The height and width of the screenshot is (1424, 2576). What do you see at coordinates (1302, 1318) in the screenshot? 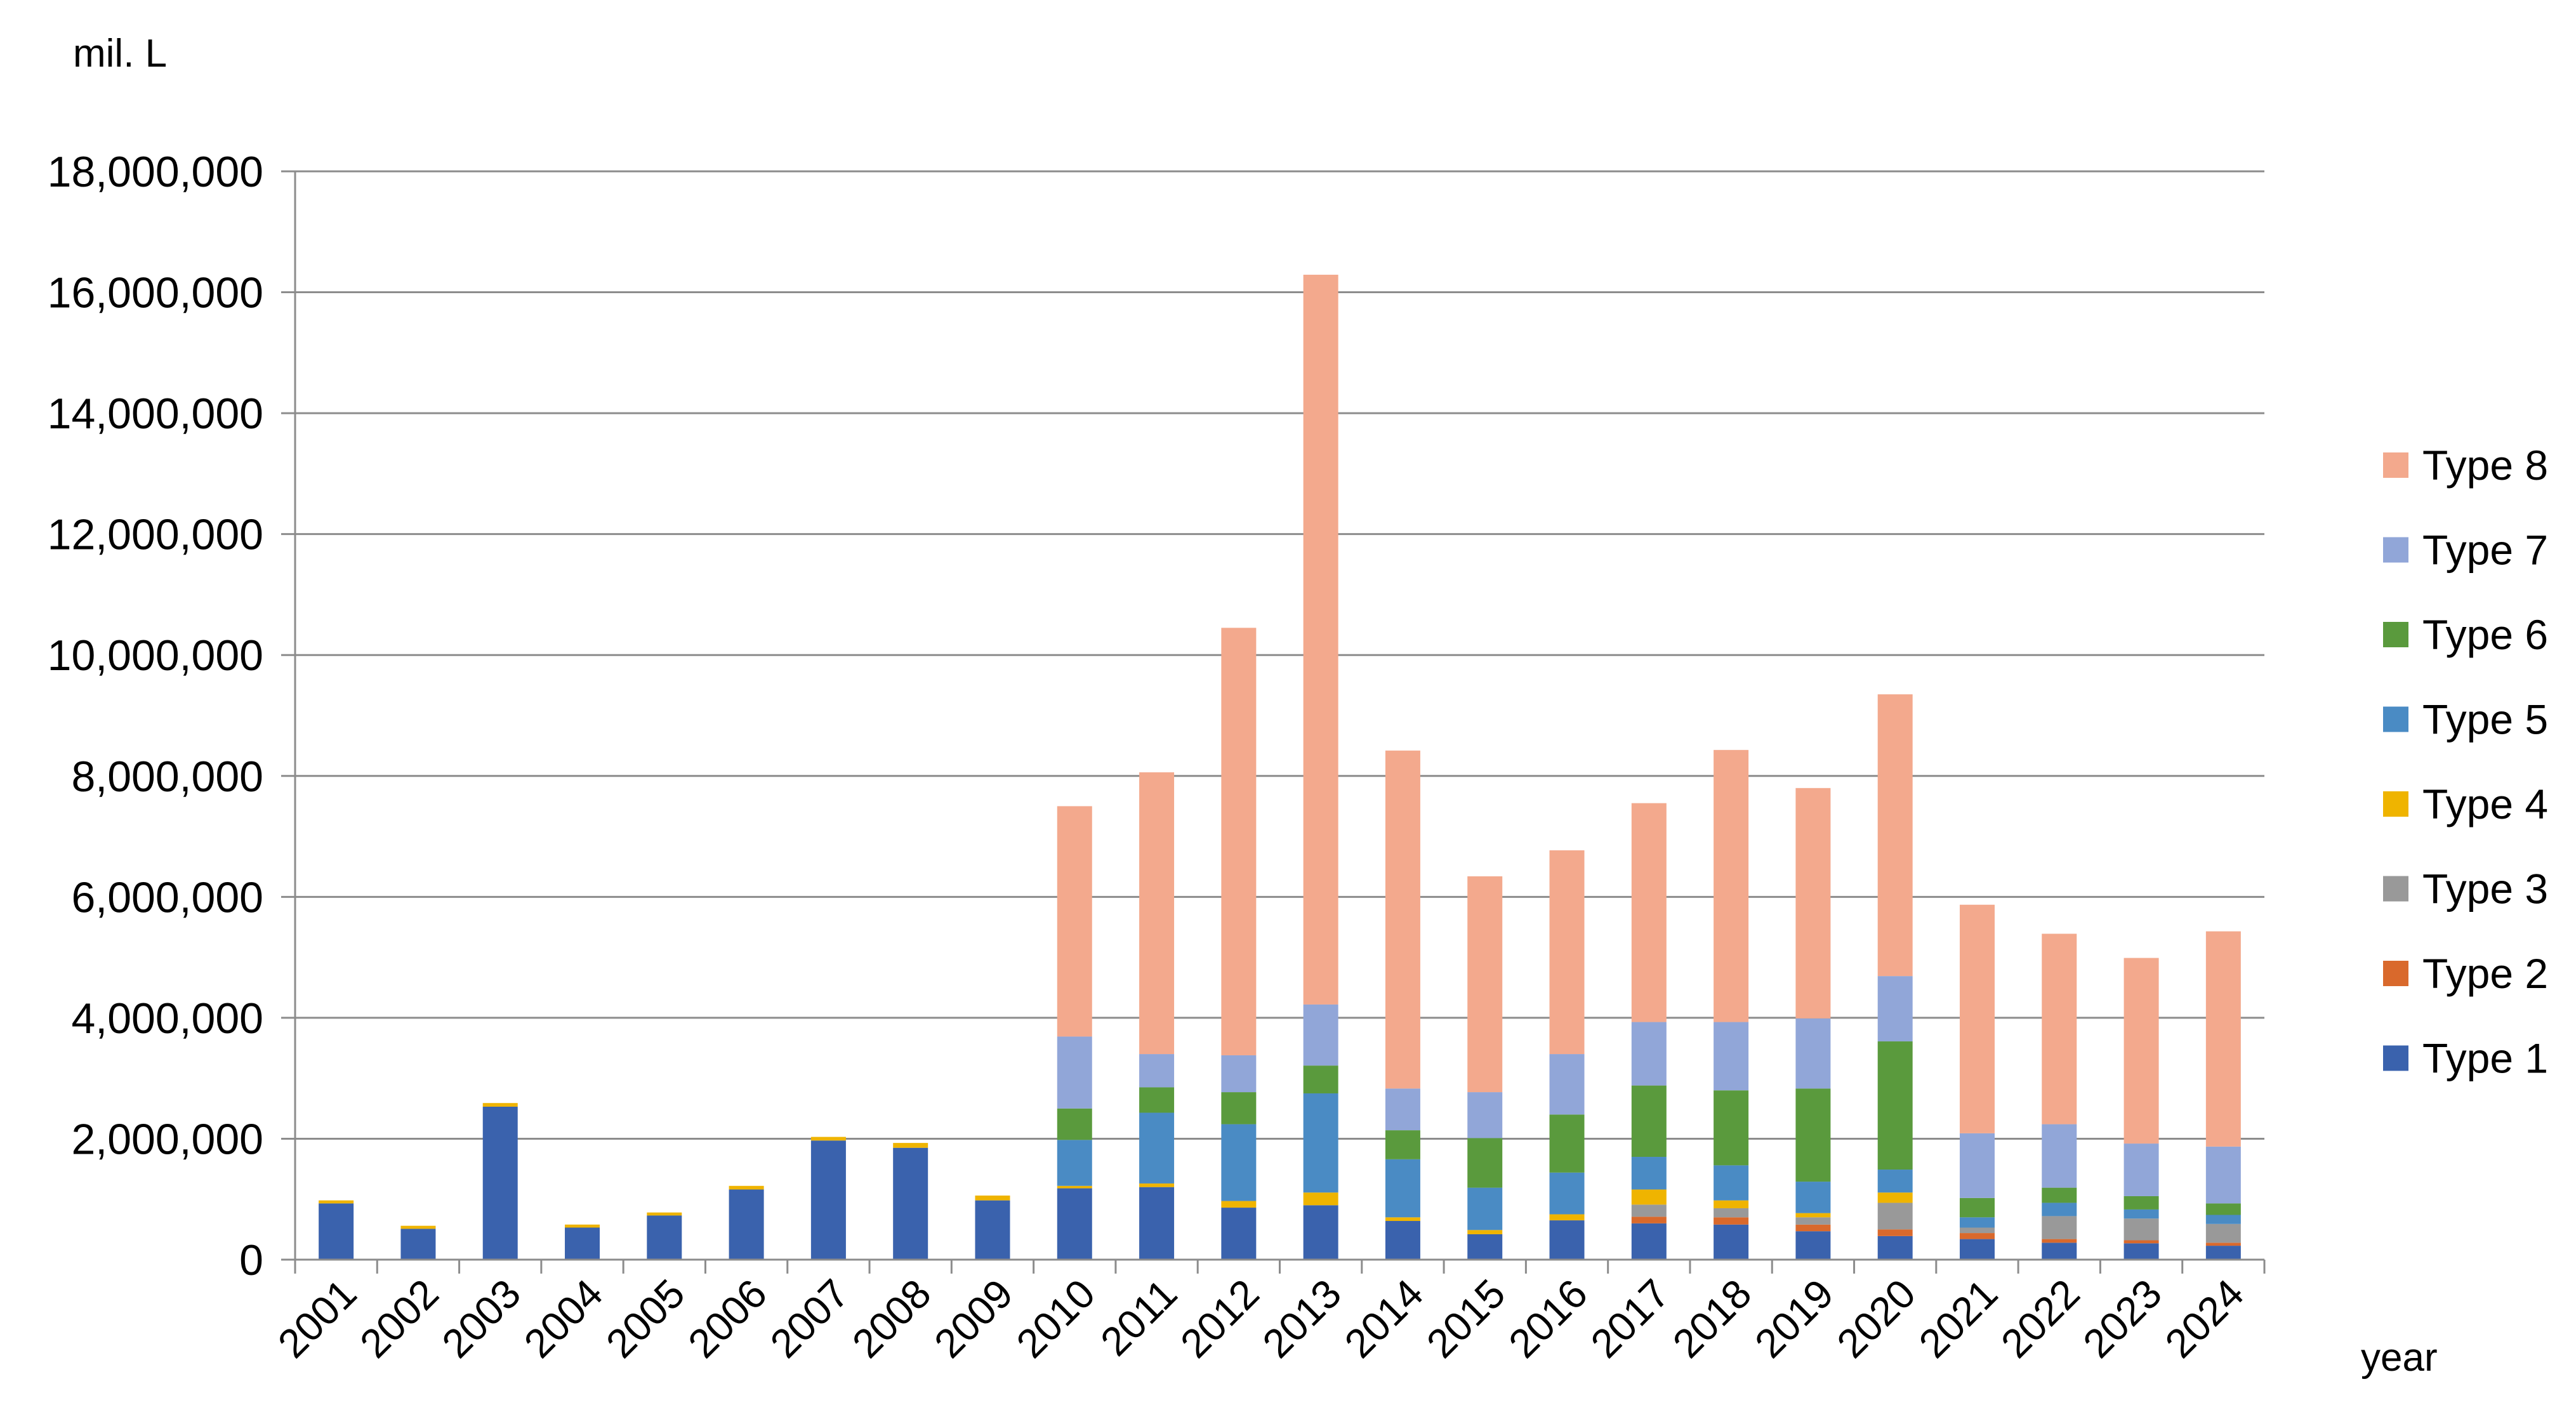
I see `x-tick-label: 2013` at bounding box center [1302, 1318].